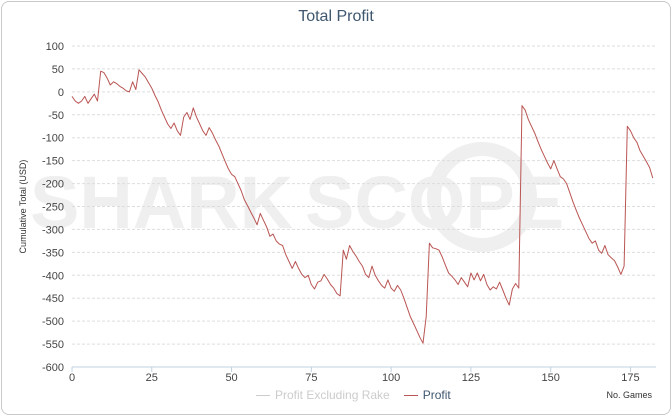 Image resolution: width=672 pixels, height=416 pixels. What do you see at coordinates (53, 139) in the screenshot?
I see `y-tick-label: -100` at bounding box center [53, 139].